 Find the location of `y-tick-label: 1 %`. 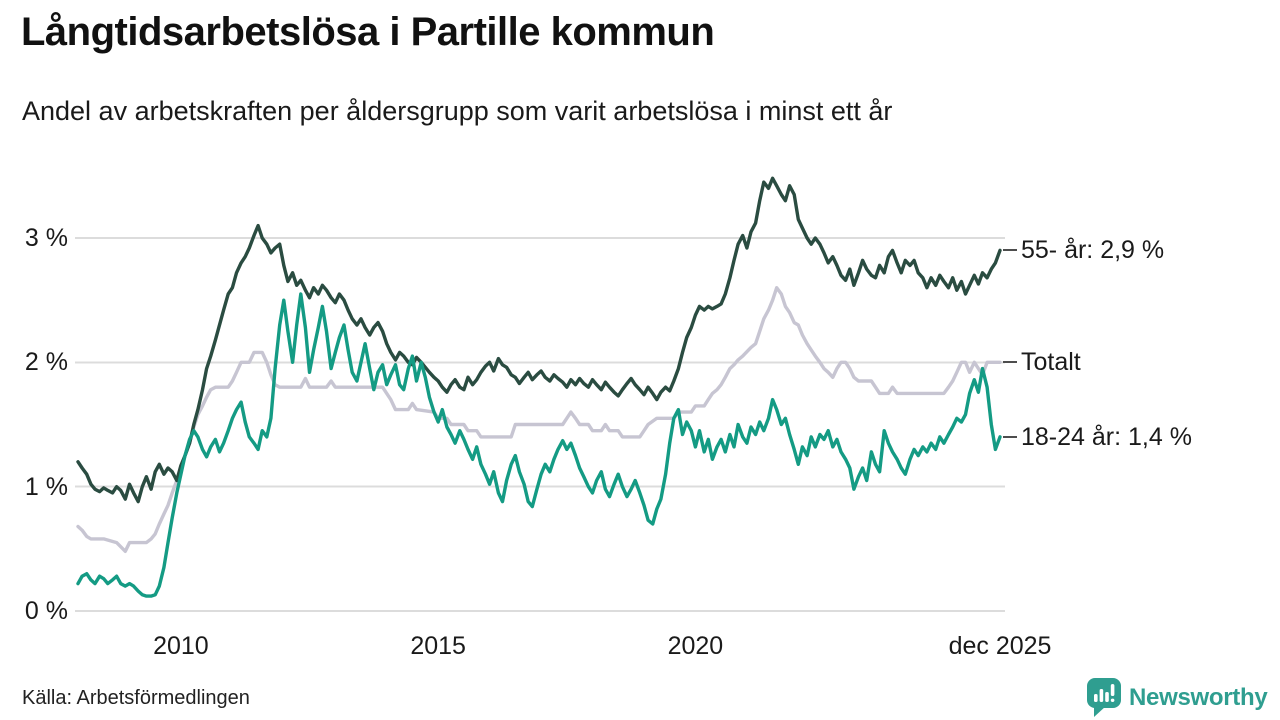

y-tick-label: 1 % is located at coordinates (46, 486).